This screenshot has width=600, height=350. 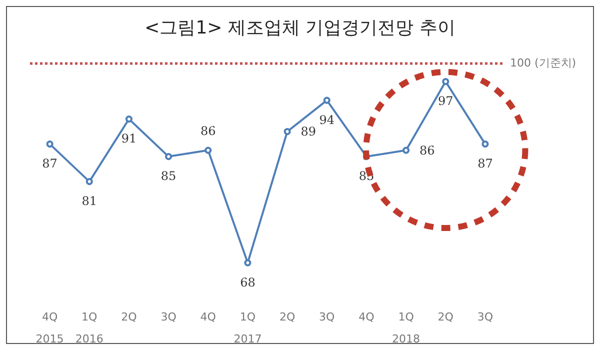 I want to click on chart-title: <그림1> 제조업체 기업경기전망 추이, so click(x=300, y=28).